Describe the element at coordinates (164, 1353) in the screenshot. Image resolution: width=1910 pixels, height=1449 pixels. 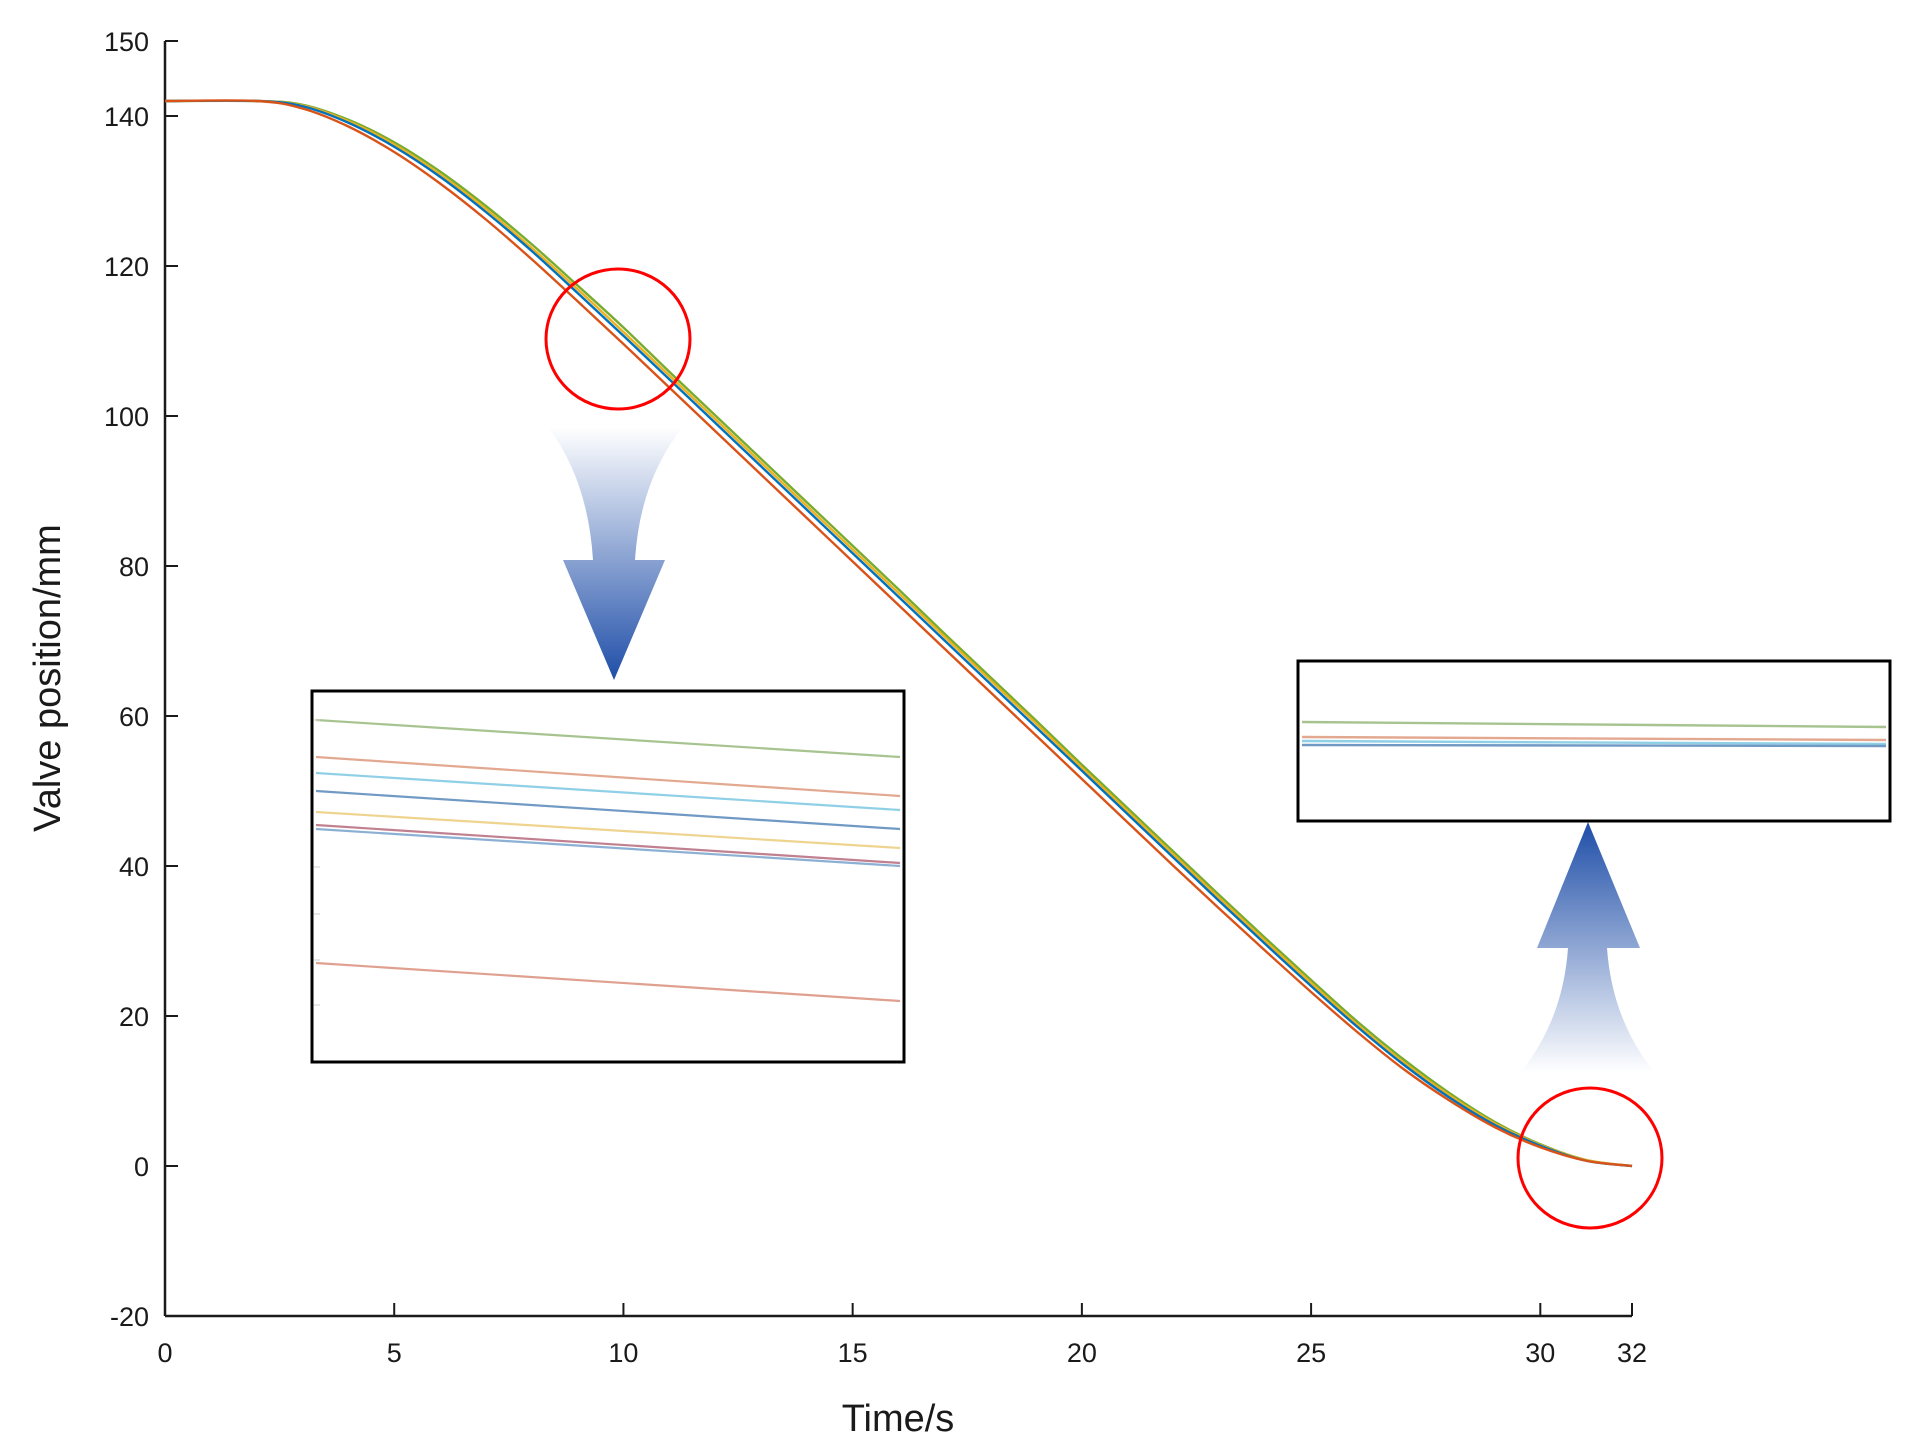
I see `x-tick-label: 0` at that location.